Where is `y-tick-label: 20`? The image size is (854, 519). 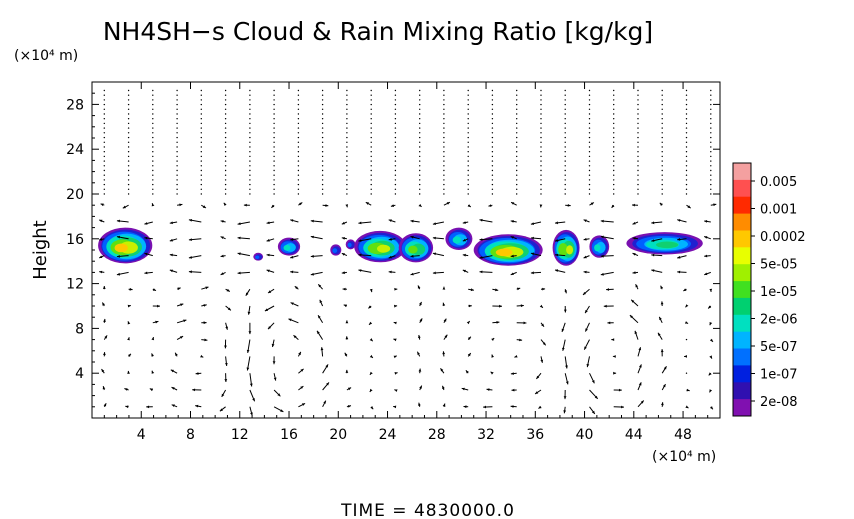
y-tick-label: 20 is located at coordinates (75, 195).